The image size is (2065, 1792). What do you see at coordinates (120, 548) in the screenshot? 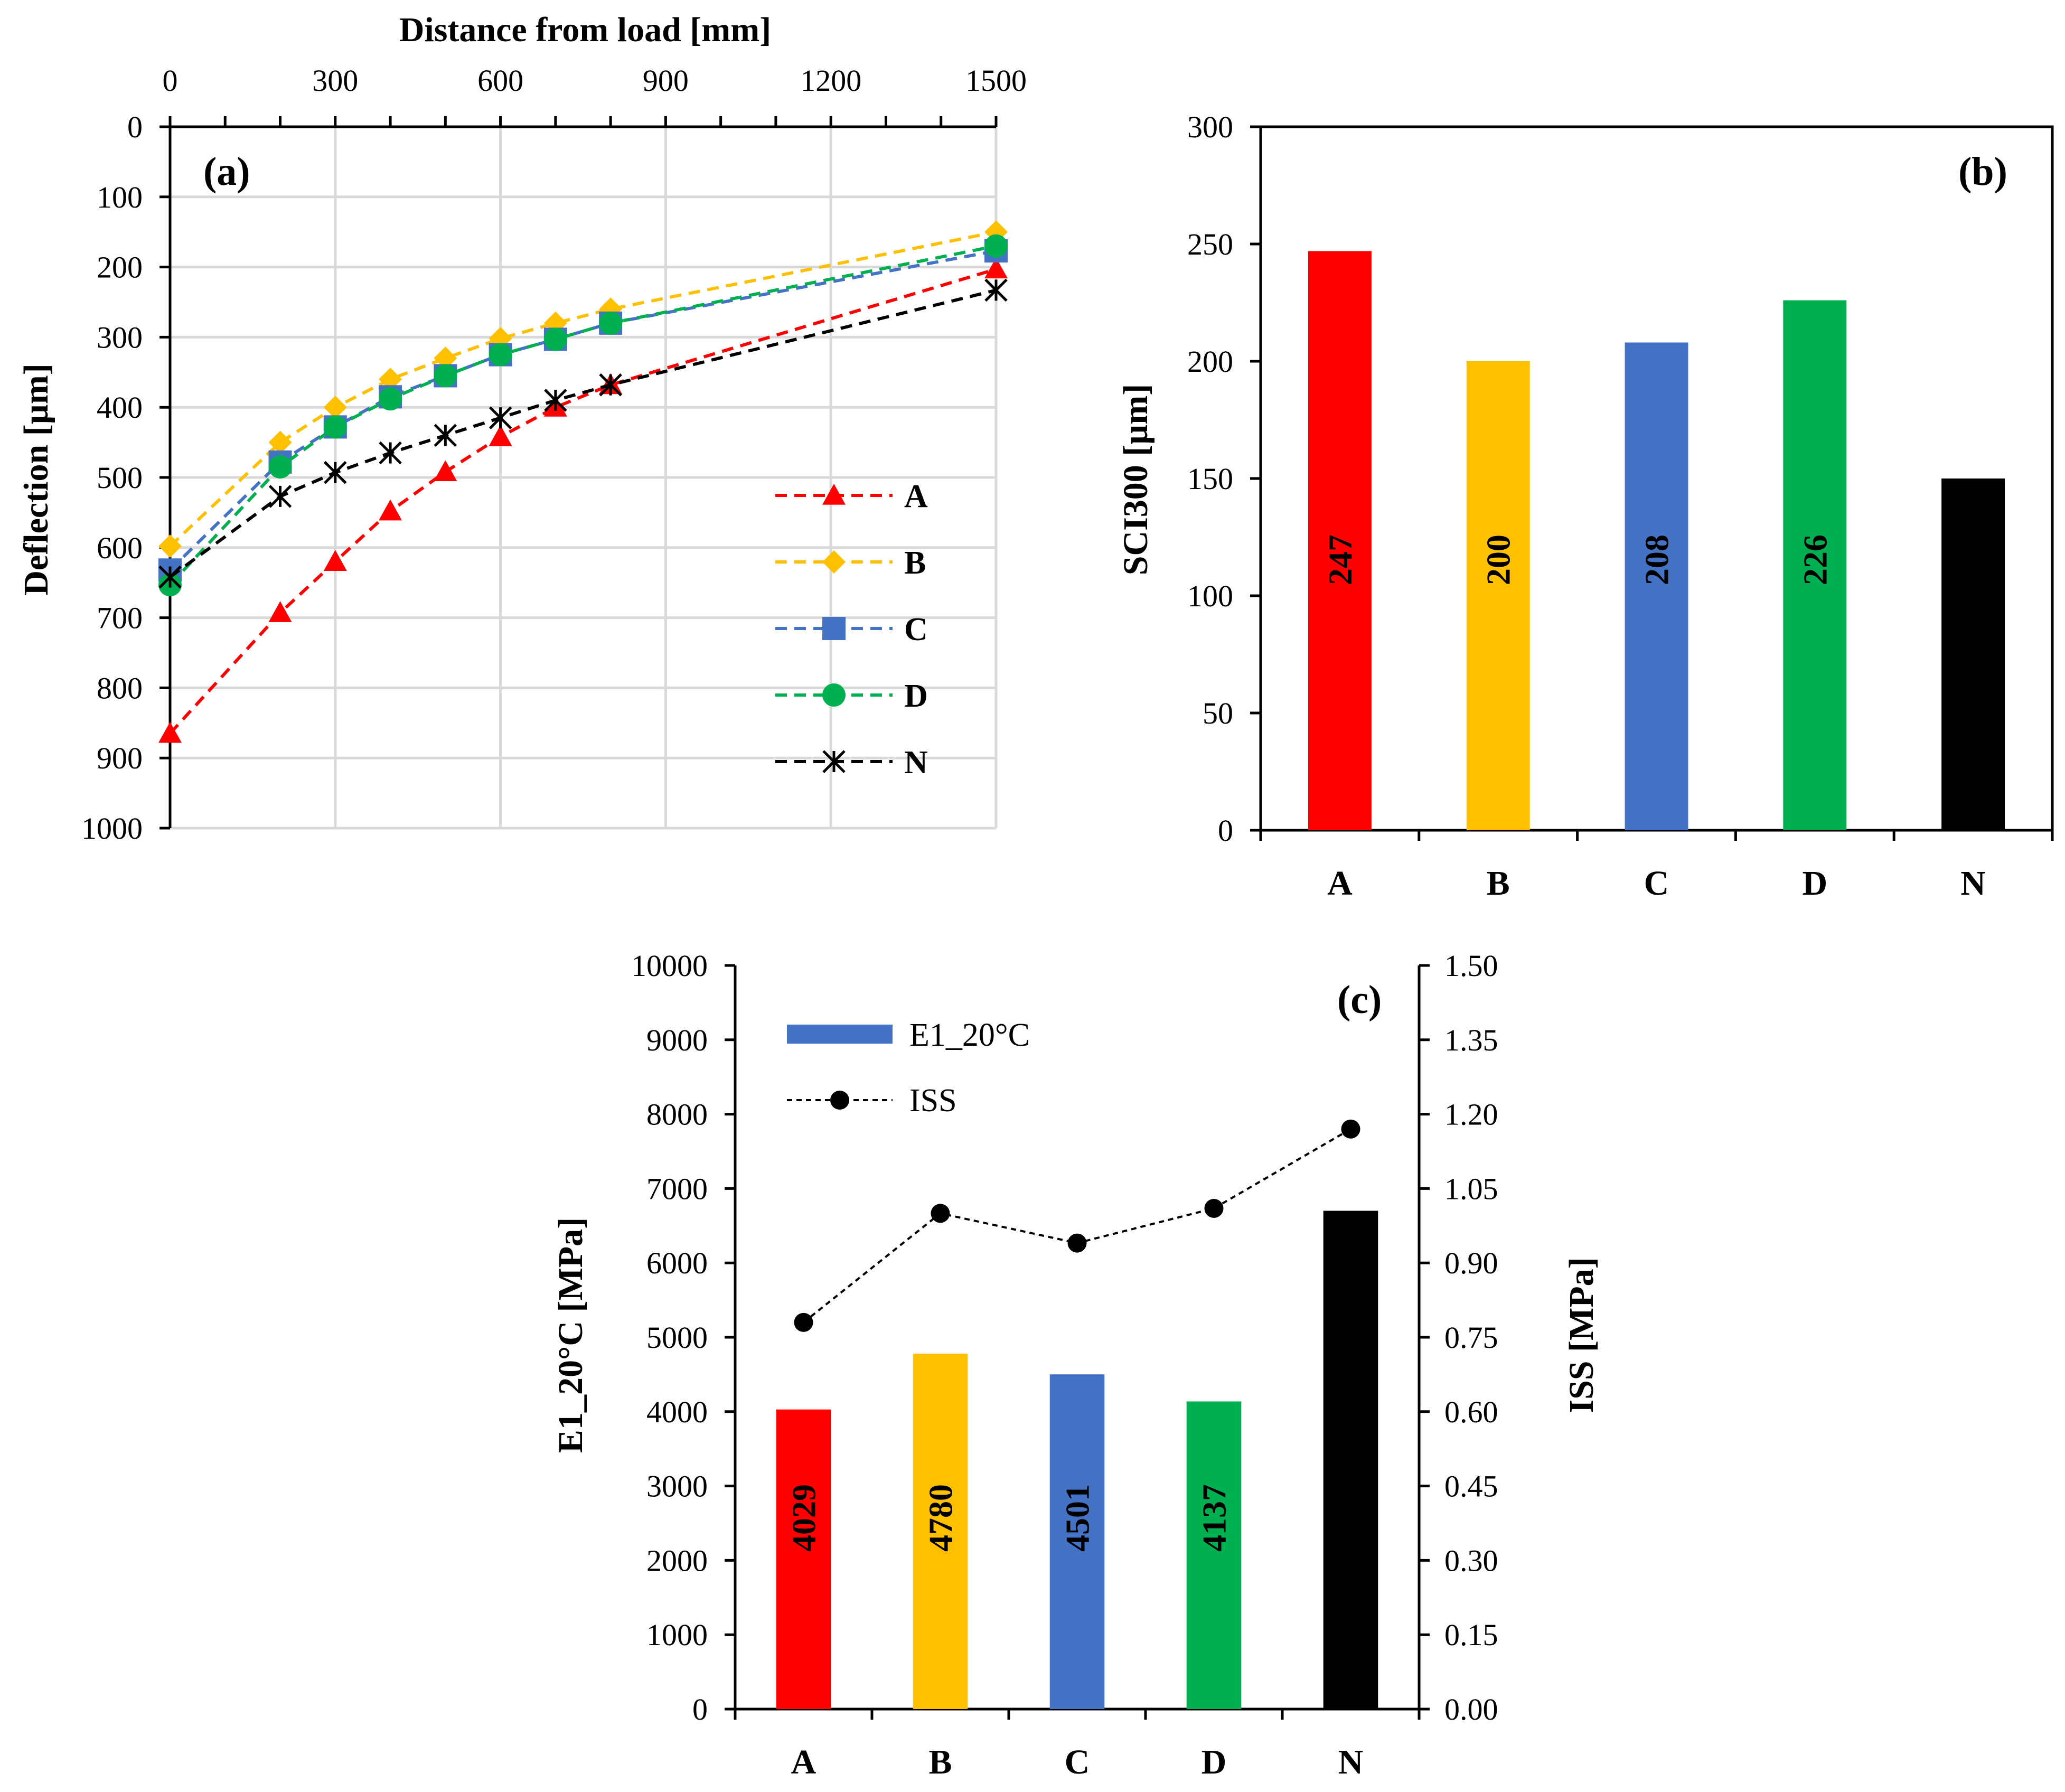
I see `y-tick-label: 600` at bounding box center [120, 548].